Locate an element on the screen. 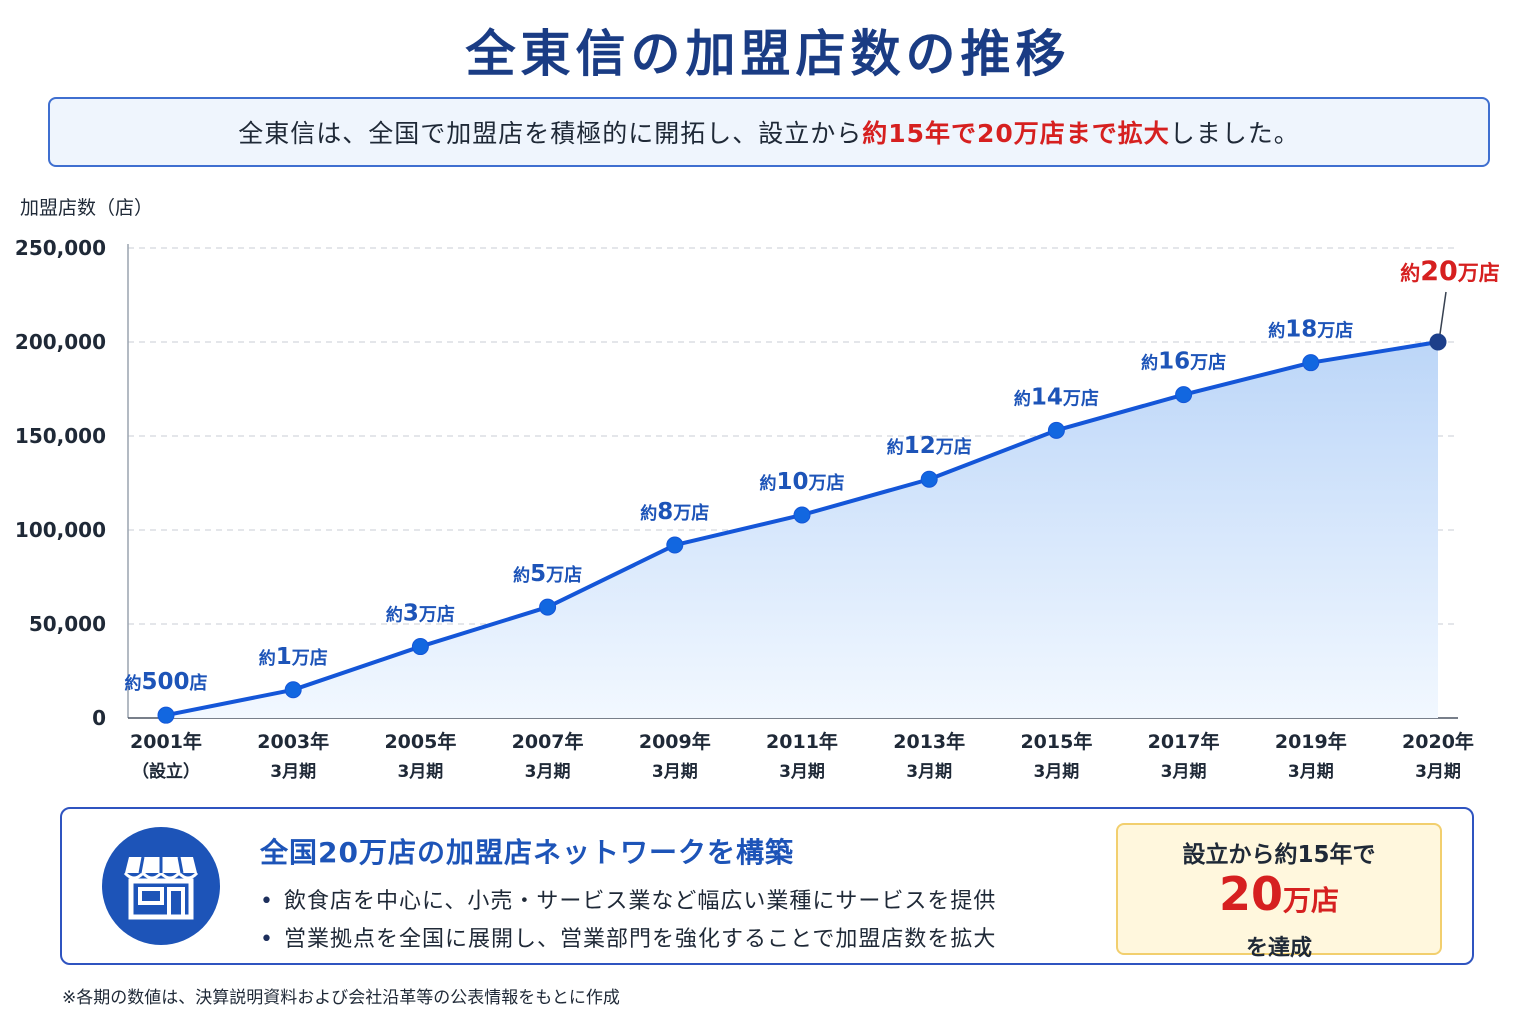  badge-number: 20 is located at coordinates (1250, 894).